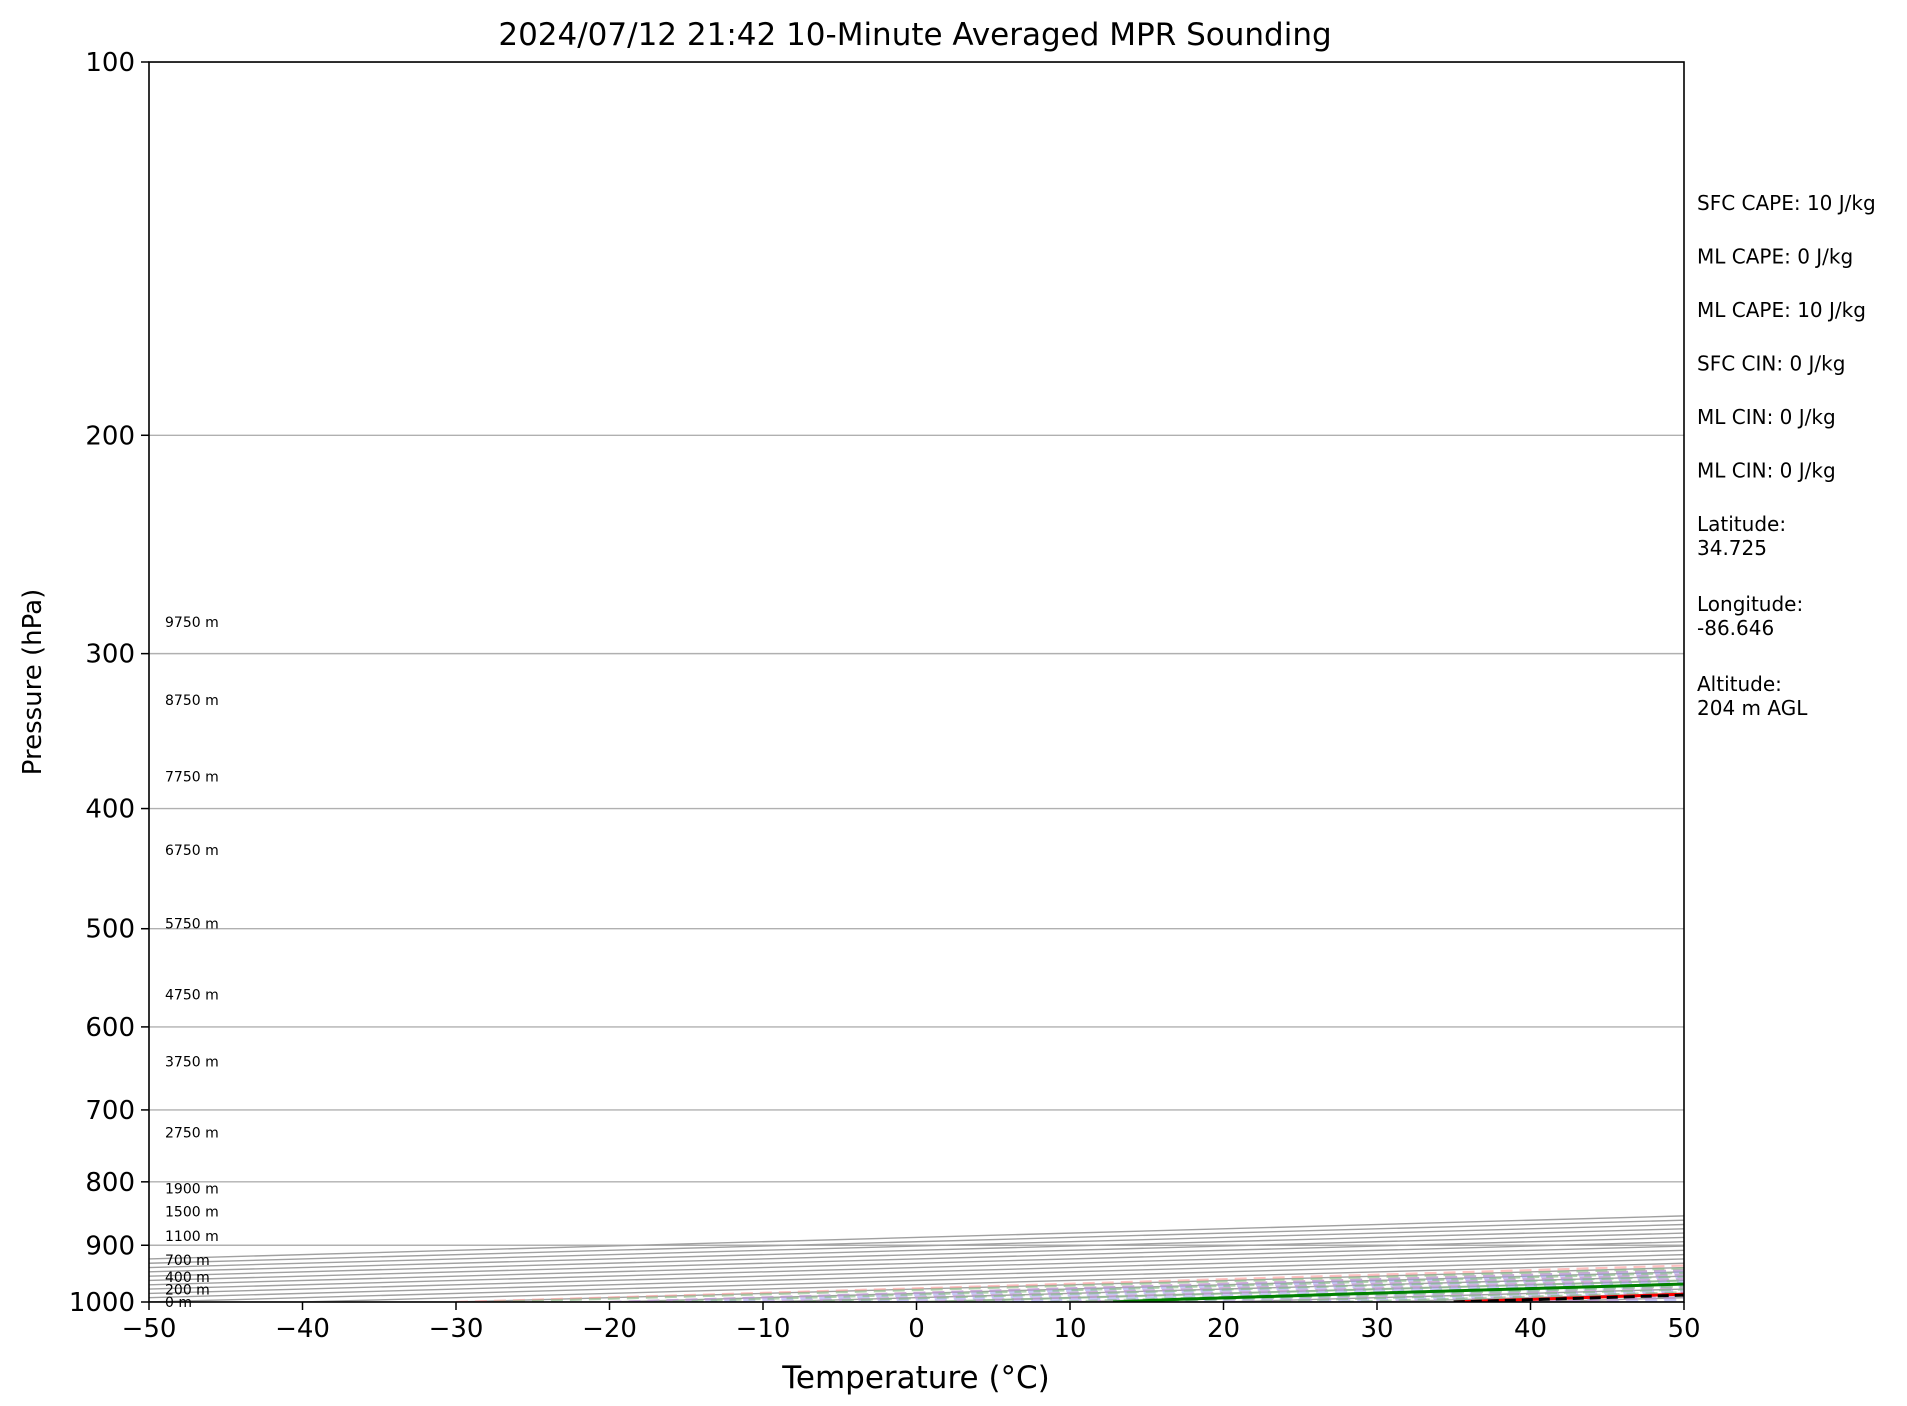 The image size is (1907, 1406). Describe the element at coordinates (1530, 1329) in the screenshot. I see `x-tick-label: 40` at that location.